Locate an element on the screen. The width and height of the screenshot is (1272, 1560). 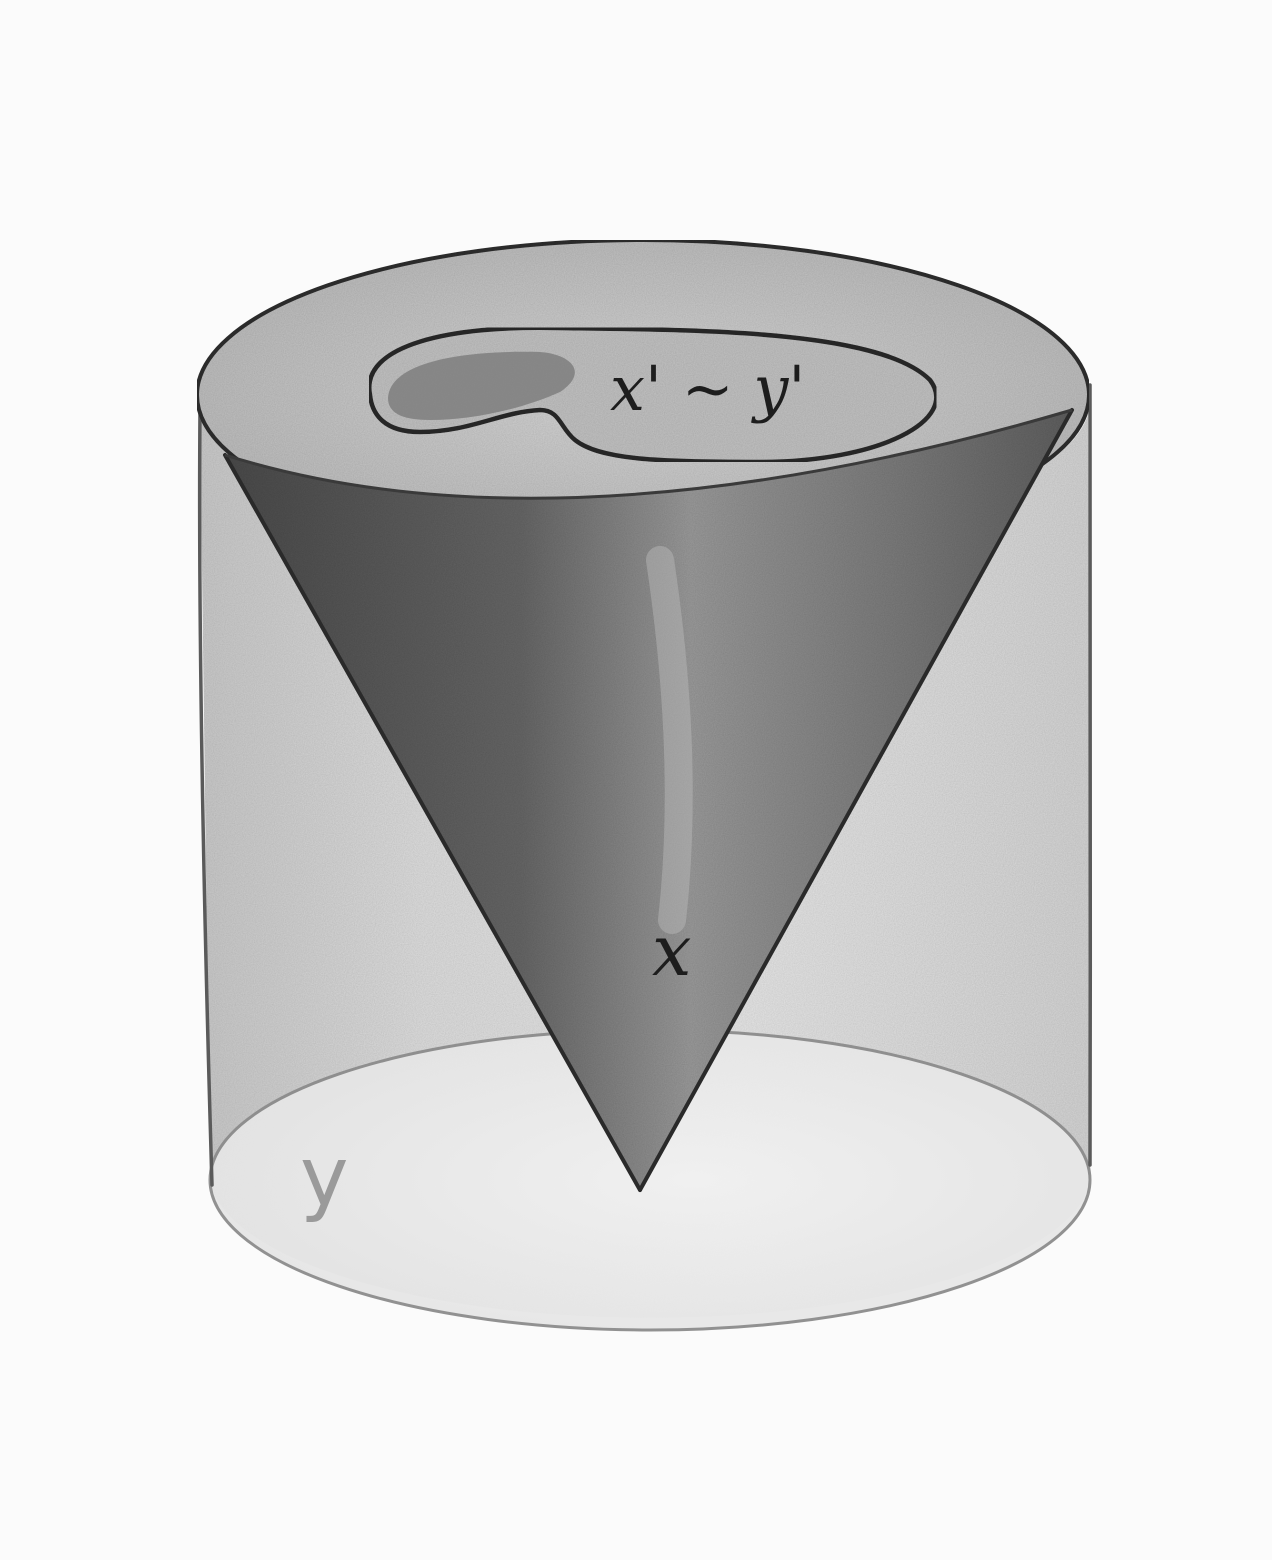
region-x-prime-y-prime: x' ~ y' is located at coordinates (653, 395).